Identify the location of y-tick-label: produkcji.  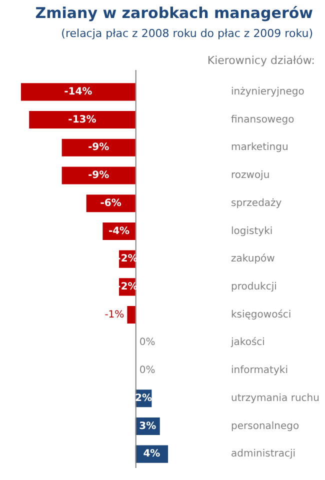
(254, 287).